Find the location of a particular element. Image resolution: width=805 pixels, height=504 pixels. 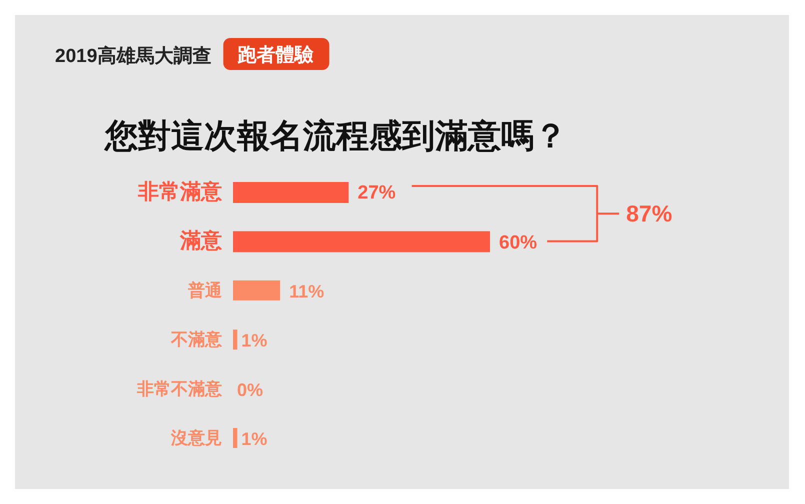

tag: 跑者體驗 is located at coordinates (276, 54).